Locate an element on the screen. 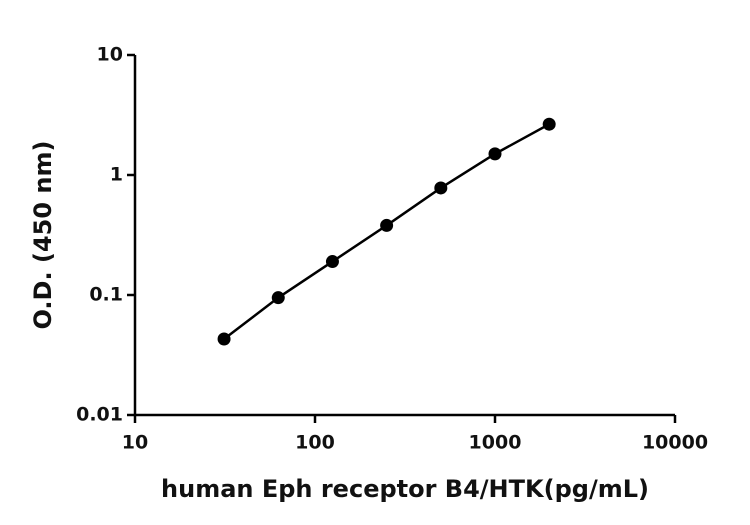 This screenshot has width=750, height=525. y-tick-label: 10 is located at coordinates (110, 55).